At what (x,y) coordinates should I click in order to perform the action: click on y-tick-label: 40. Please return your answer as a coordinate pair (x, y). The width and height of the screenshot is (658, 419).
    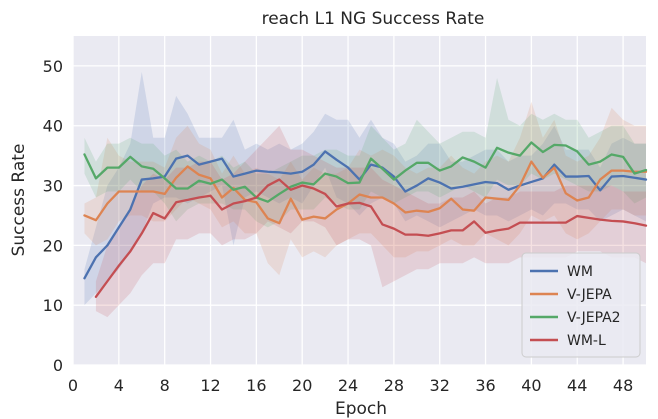
    Looking at the image, I should click on (53, 126).